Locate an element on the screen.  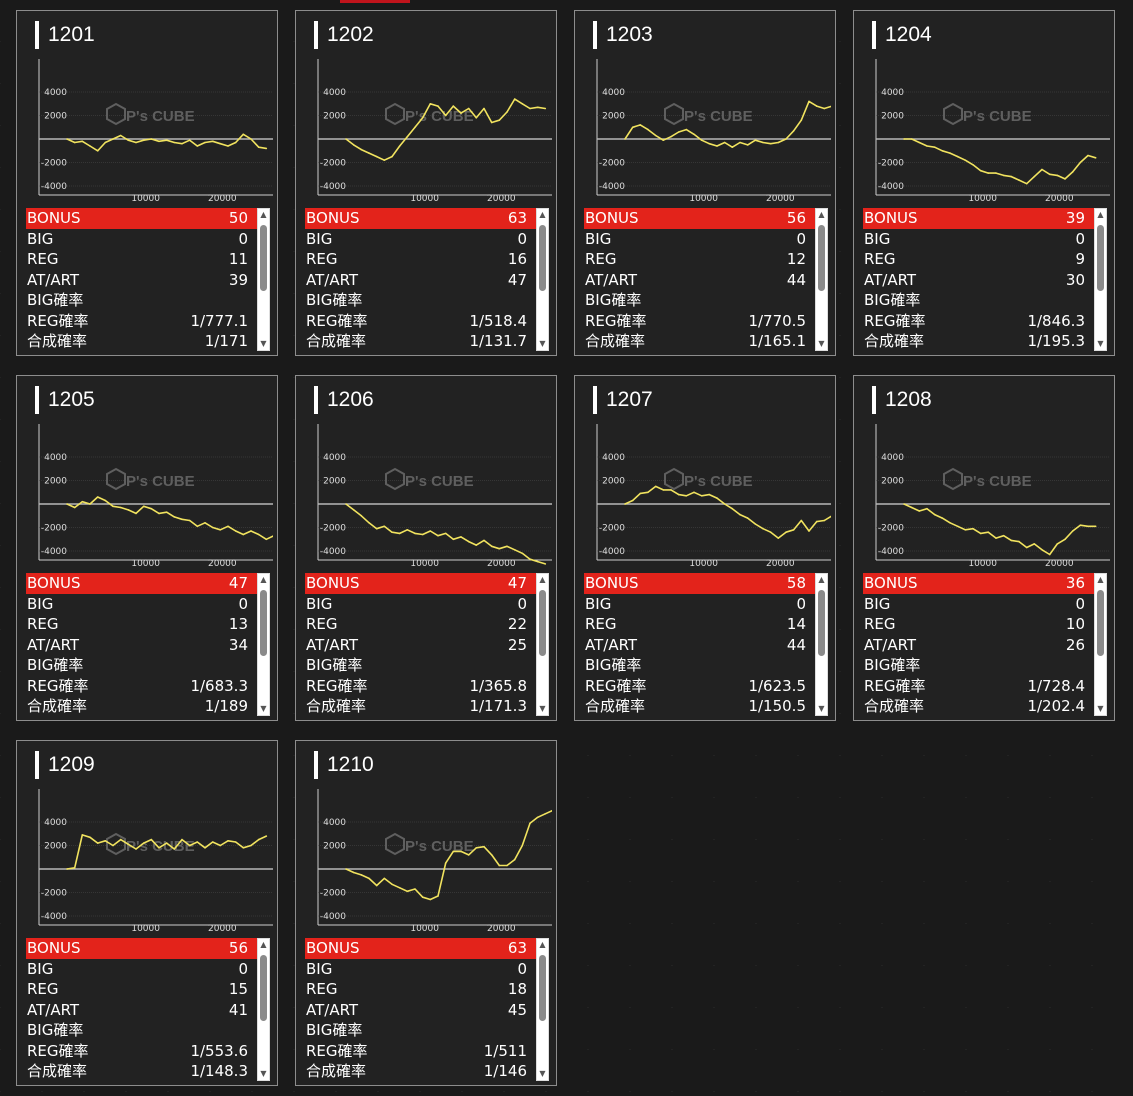
y-tick-label: -2000 is located at coordinates (612, 164).